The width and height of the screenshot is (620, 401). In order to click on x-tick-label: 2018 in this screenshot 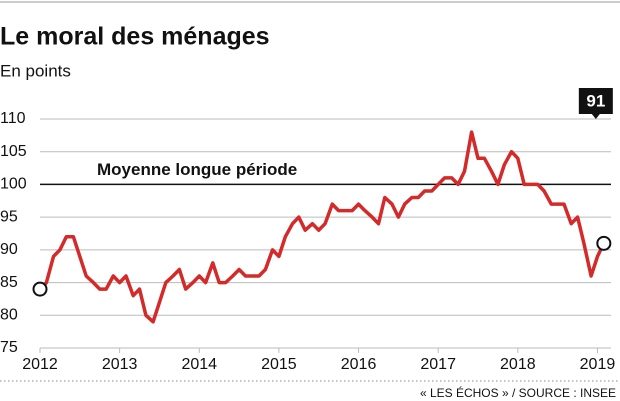, I will do `click(518, 364)`.